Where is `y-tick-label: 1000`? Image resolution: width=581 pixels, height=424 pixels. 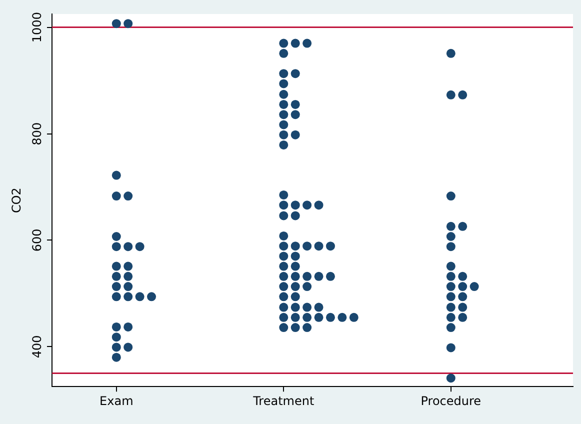
y-tick-label: 1000 is located at coordinates (37, 27).